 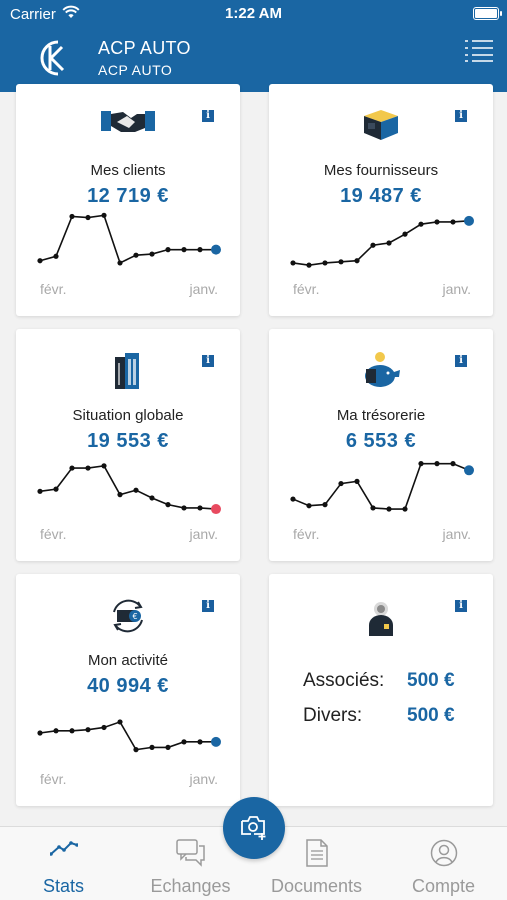 What do you see at coordinates (144, 58) in the screenshot?
I see `company-block: ACP AUTO ACP AUTO` at bounding box center [144, 58].